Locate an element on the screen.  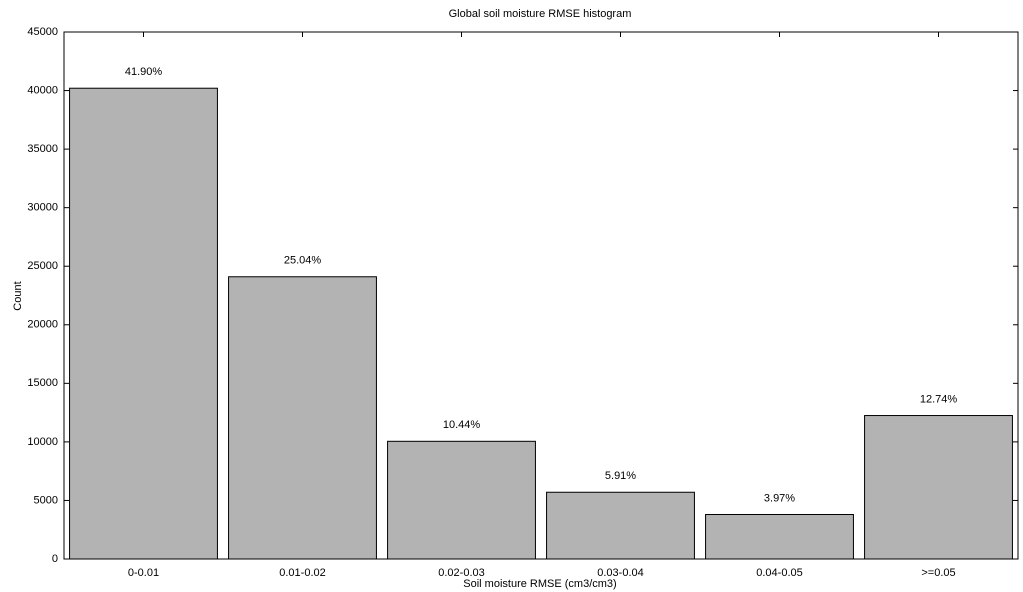
x-axis-label: Soil moisture RMSE (cm3/cm3) is located at coordinates (539, 584).